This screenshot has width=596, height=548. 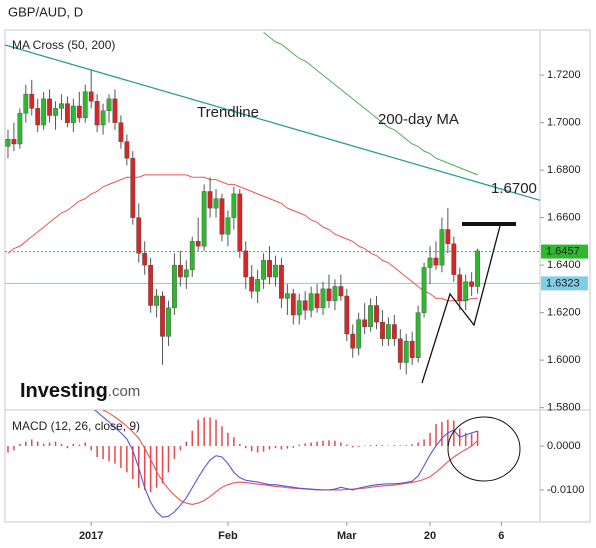 What do you see at coordinates (564, 265) in the screenshot?
I see `y-tick-label: 1.6400` at bounding box center [564, 265].